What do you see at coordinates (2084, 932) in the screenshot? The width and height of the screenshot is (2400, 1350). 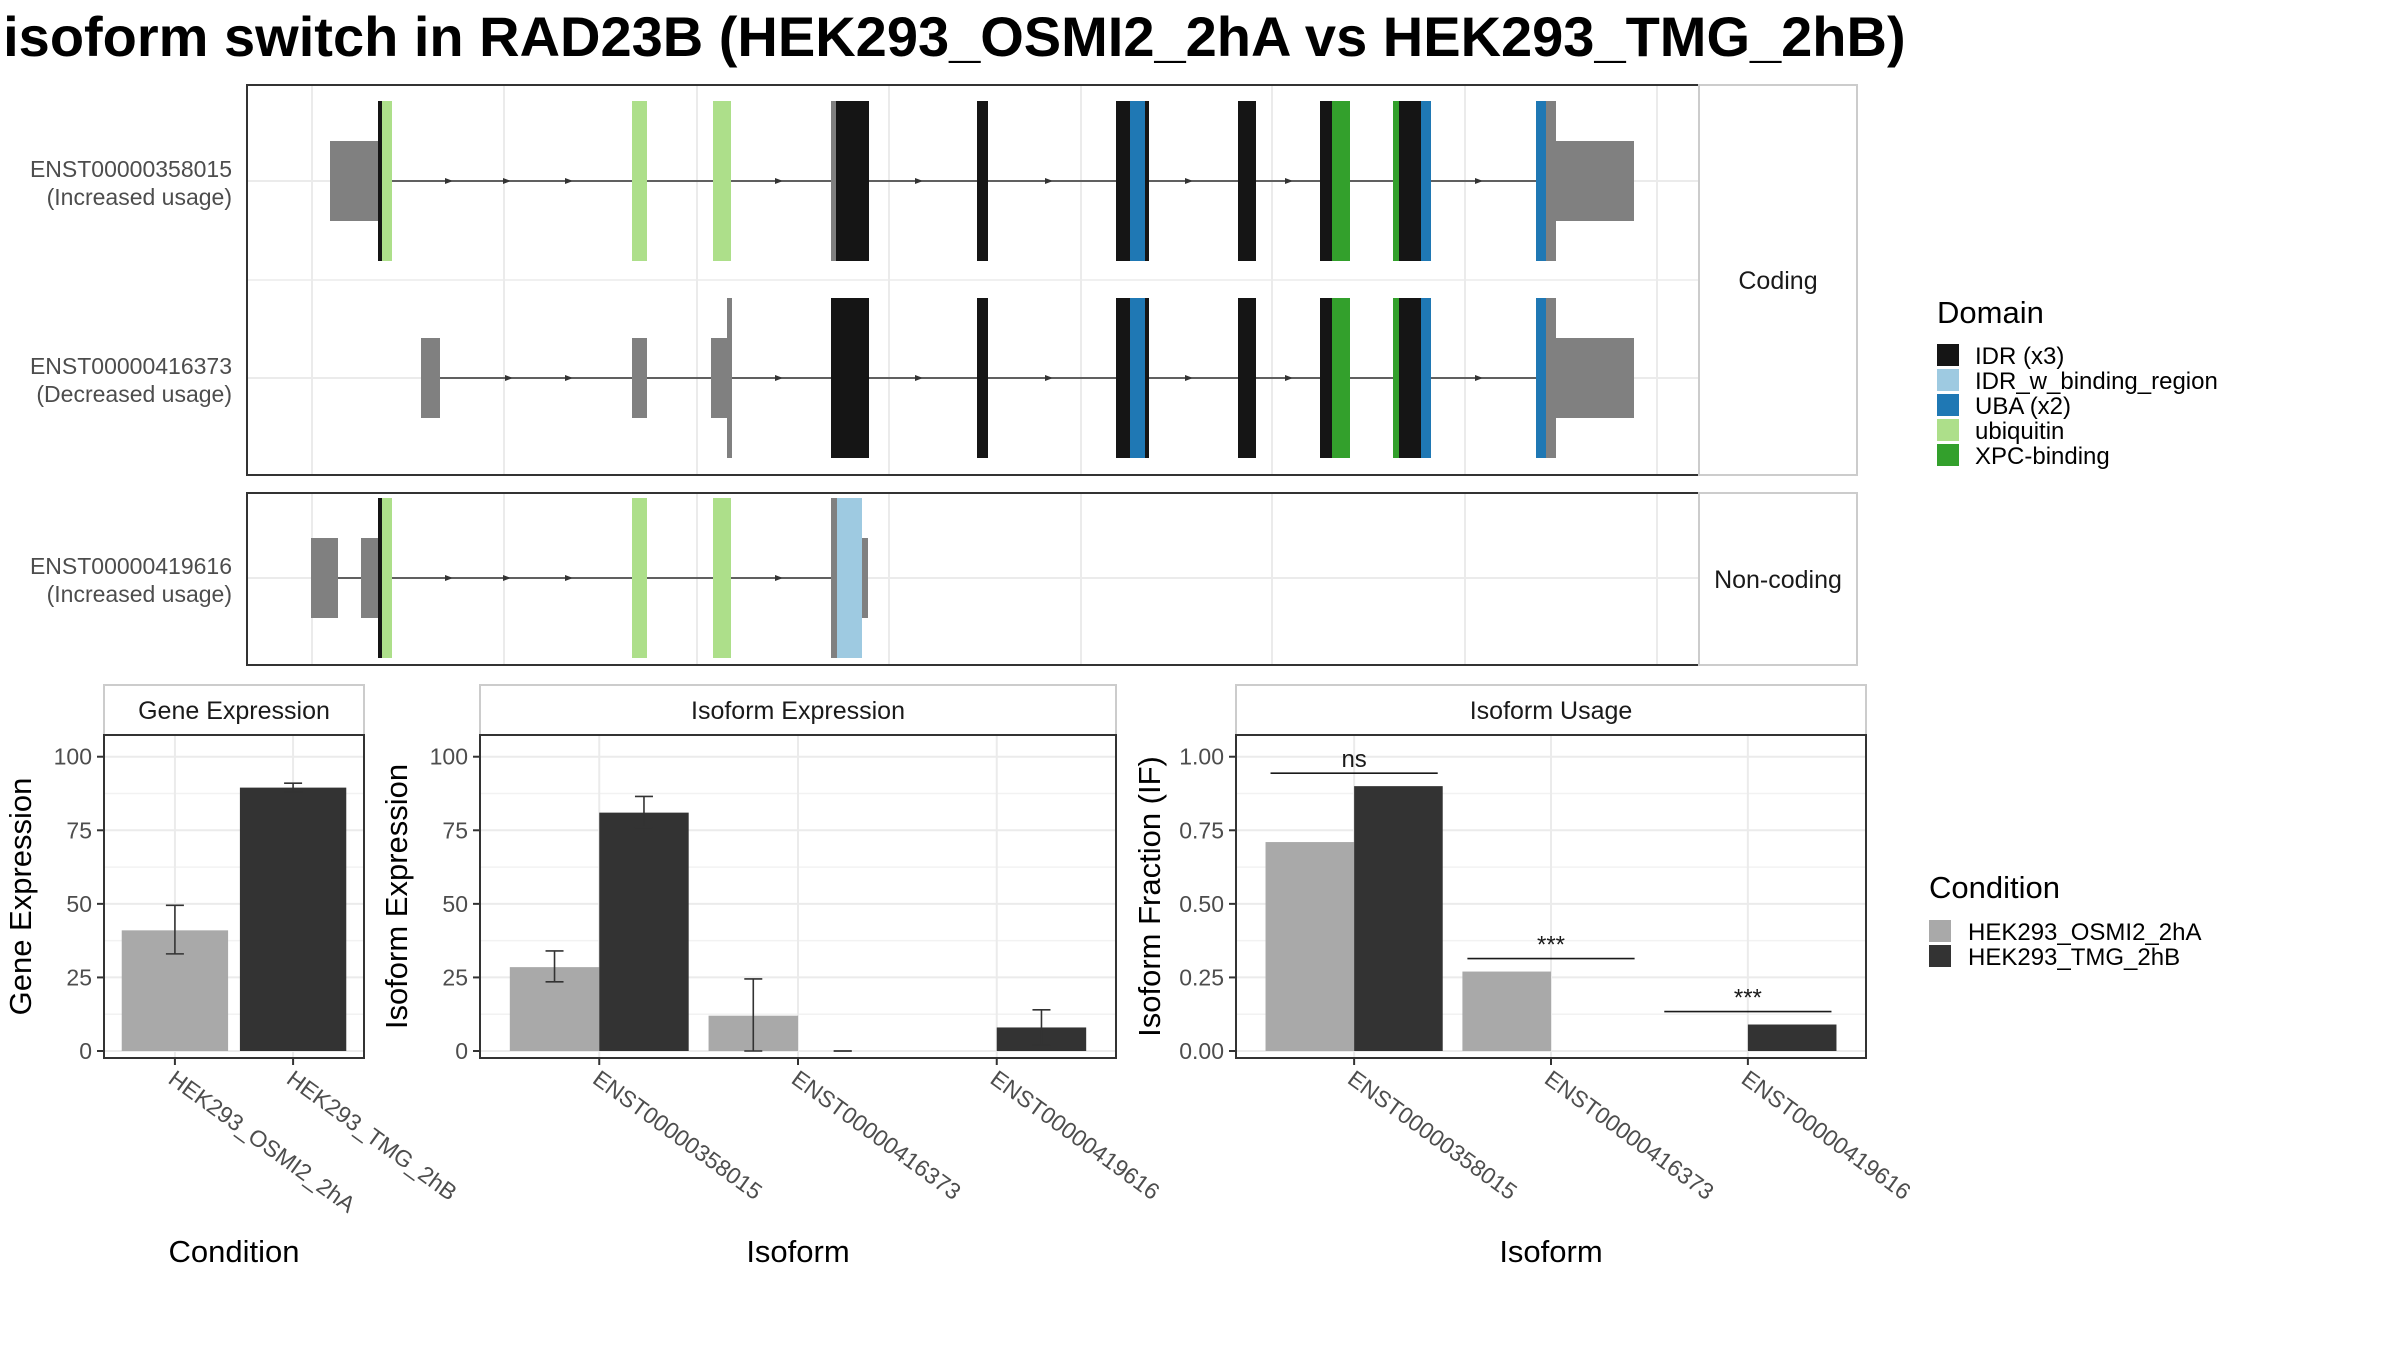 I see `legend-label: HEK293_OSMI2_2hA` at bounding box center [2084, 932].